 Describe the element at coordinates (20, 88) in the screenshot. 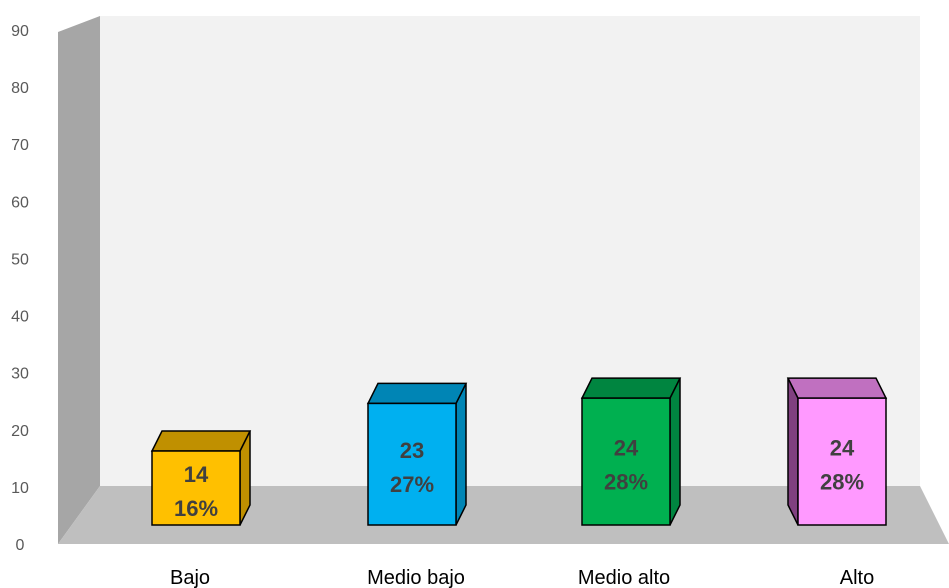

I see `y-tick-label-80: 80` at that location.